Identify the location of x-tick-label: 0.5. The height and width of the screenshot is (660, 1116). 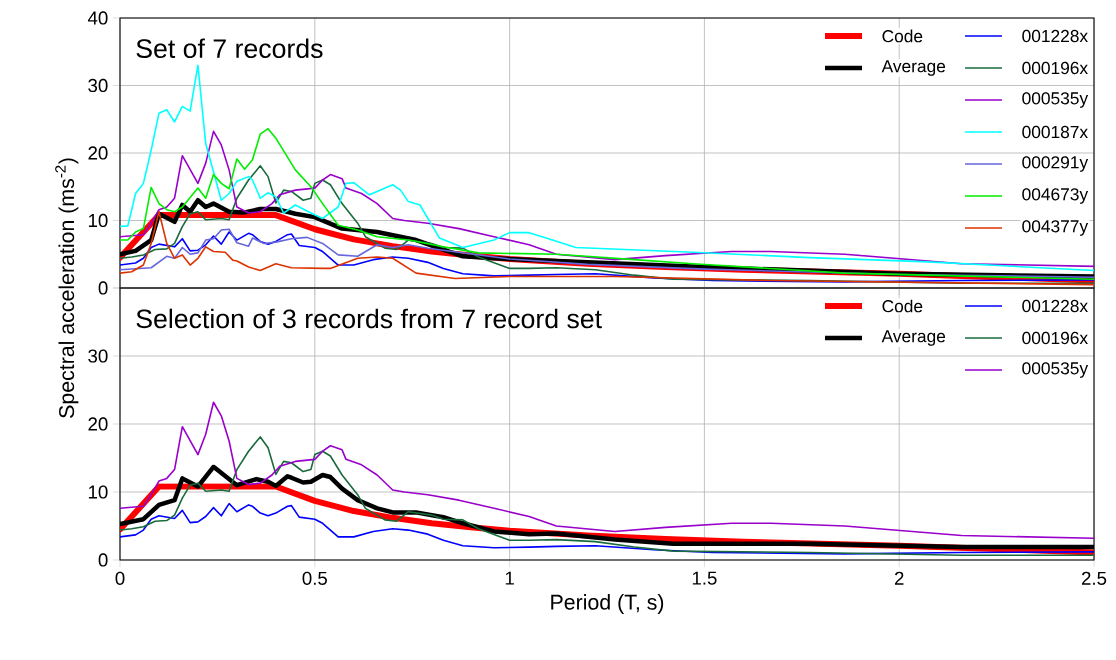
(314, 578).